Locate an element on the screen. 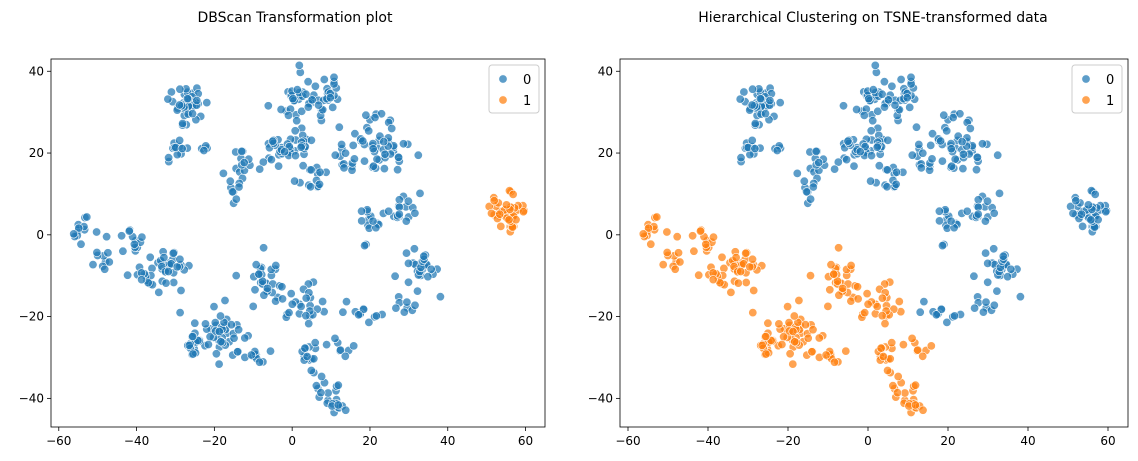 Image resolution: width=1138 pixels, height=461 pixels. x-tick-label: 60 is located at coordinates (525, 441).